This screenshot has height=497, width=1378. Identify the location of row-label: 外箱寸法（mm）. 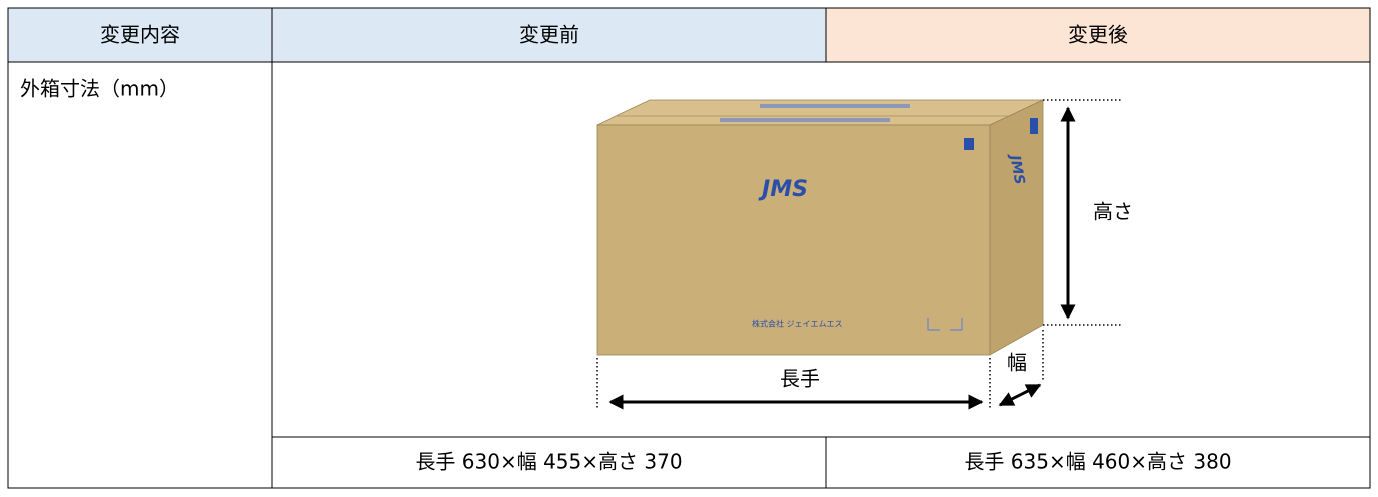
(99, 89).